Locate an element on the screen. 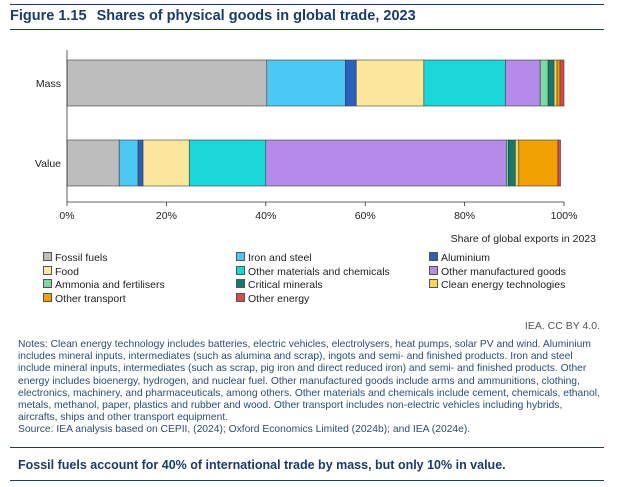 The height and width of the screenshot is (487, 617). legend-item-0: Fossil fuels is located at coordinates (75, 258).